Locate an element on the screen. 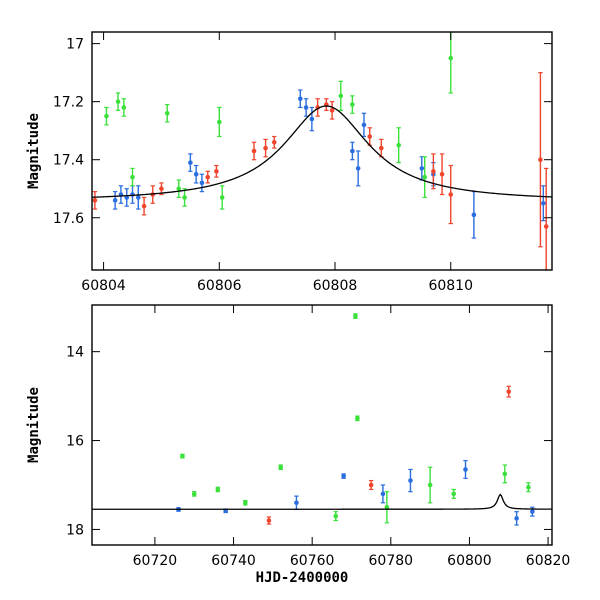 The image size is (600, 600). y-tick-label: 17.2 is located at coordinates (68, 103).